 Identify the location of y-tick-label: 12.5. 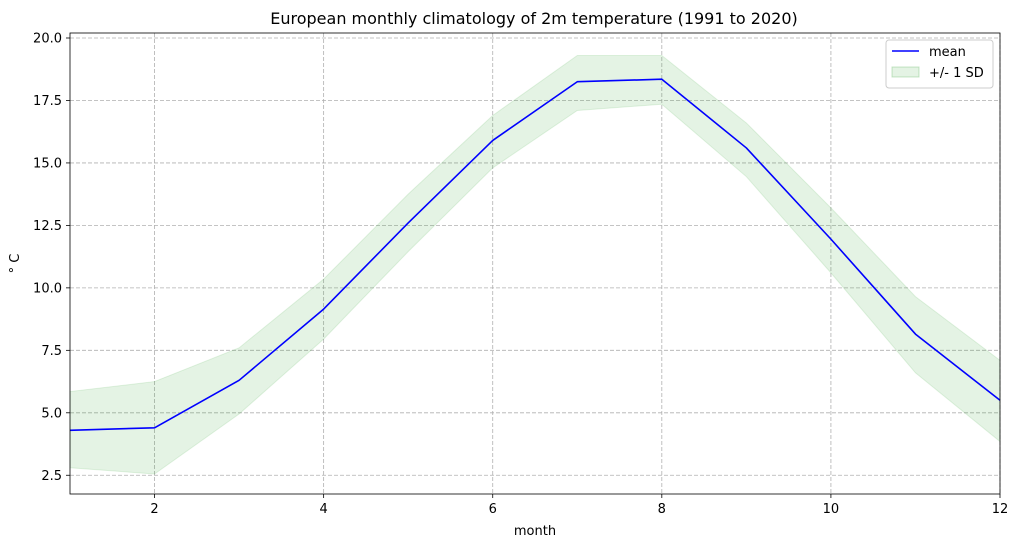
(47, 226).